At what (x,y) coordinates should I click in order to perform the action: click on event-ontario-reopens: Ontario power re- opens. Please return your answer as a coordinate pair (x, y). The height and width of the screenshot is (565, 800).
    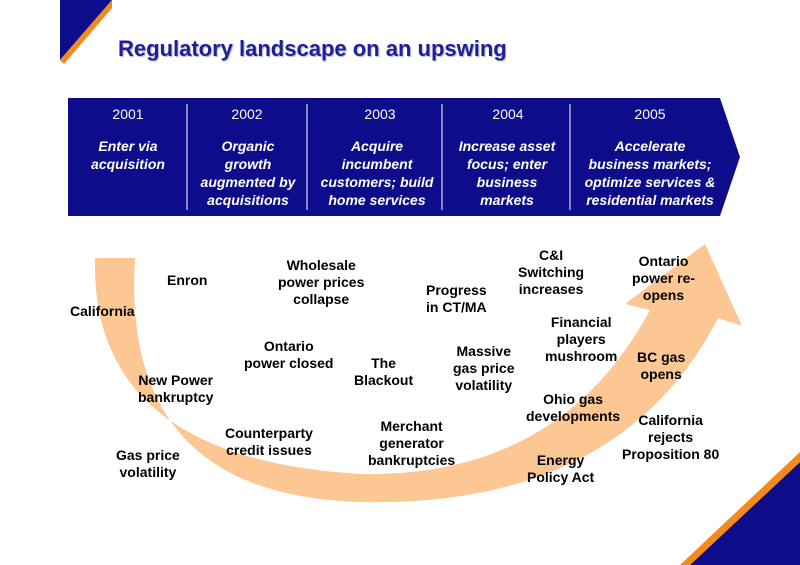
    Looking at the image, I should click on (664, 278).